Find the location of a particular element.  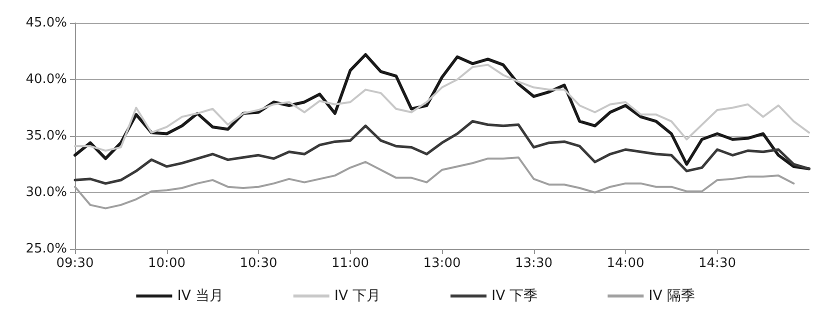

x-tick-label: 10:00 is located at coordinates (167, 263).